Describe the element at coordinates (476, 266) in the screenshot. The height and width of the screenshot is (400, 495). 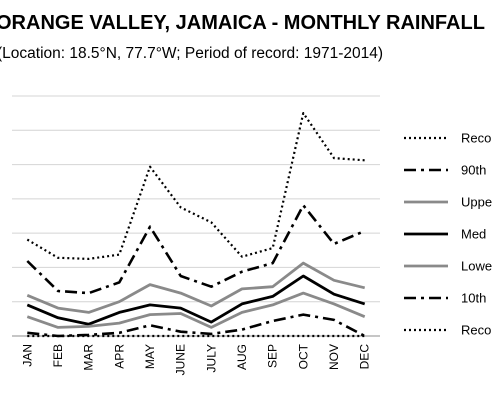
I see `legend-label: Lowe` at that location.